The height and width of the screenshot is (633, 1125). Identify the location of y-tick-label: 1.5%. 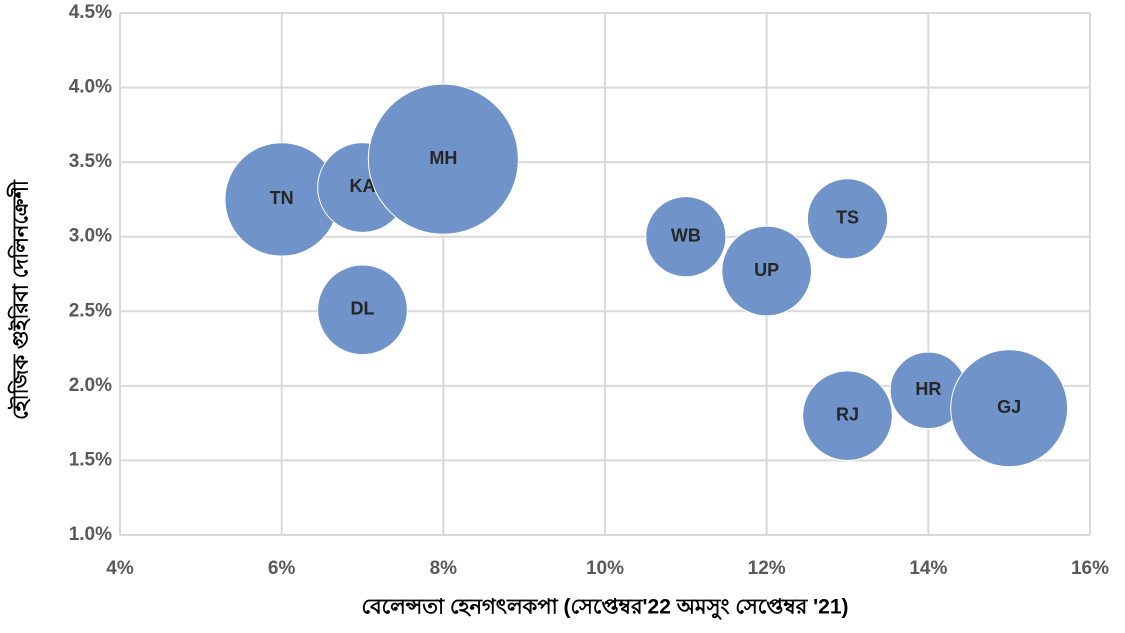
(90, 459).